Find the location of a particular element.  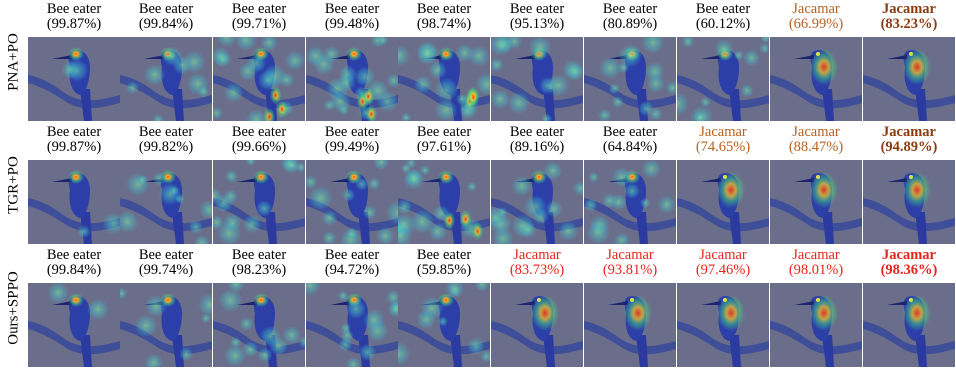

cell-caption: Bee eater (99.84%) is located at coordinates (74, 265).